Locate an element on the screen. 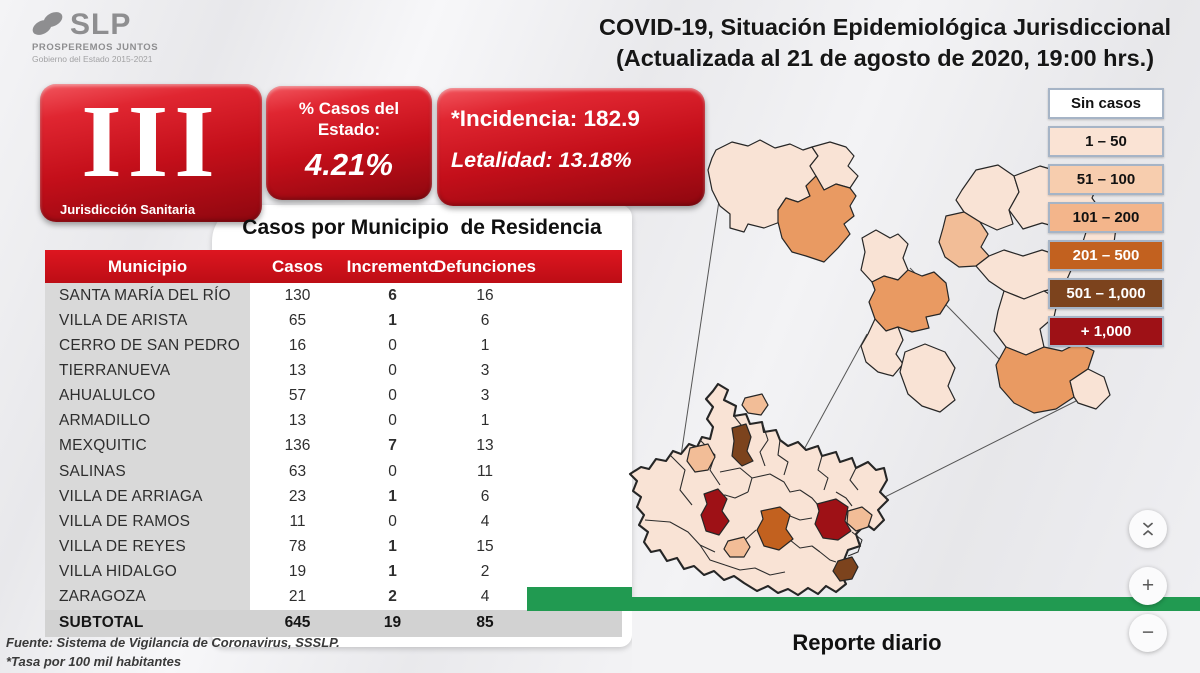 Image resolution: width=1200 pixels, height=673 pixels. legend-item: 1 – 50 is located at coordinates (1106, 141).